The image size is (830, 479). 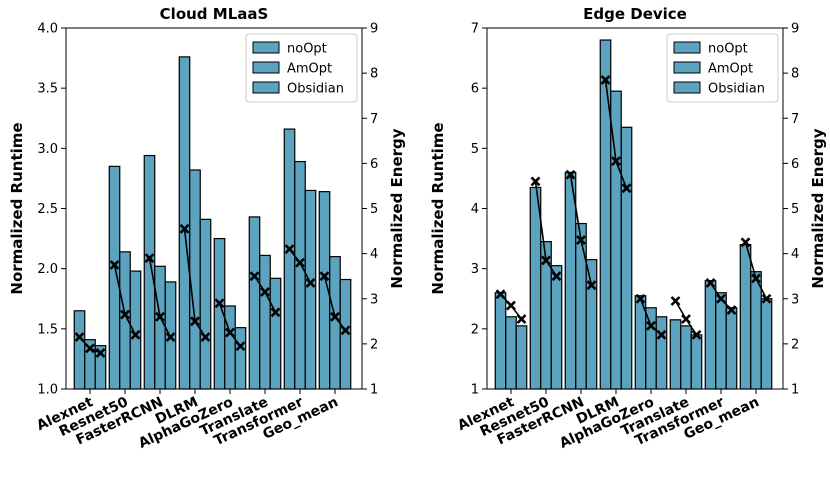 What do you see at coordinates (795, 29) in the screenshot?
I see `y-tick-label-right: 9` at bounding box center [795, 29].